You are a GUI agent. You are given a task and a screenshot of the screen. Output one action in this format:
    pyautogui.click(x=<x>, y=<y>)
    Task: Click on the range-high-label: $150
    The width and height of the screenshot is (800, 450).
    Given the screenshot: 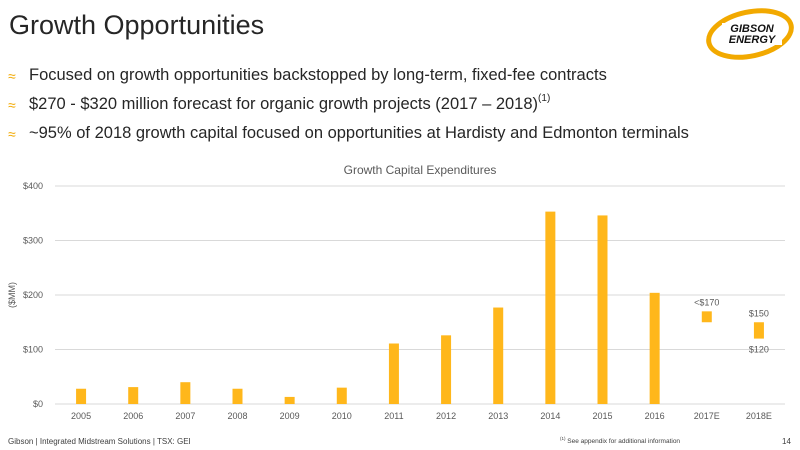 What is the action you would take?
    pyautogui.click(x=759, y=313)
    